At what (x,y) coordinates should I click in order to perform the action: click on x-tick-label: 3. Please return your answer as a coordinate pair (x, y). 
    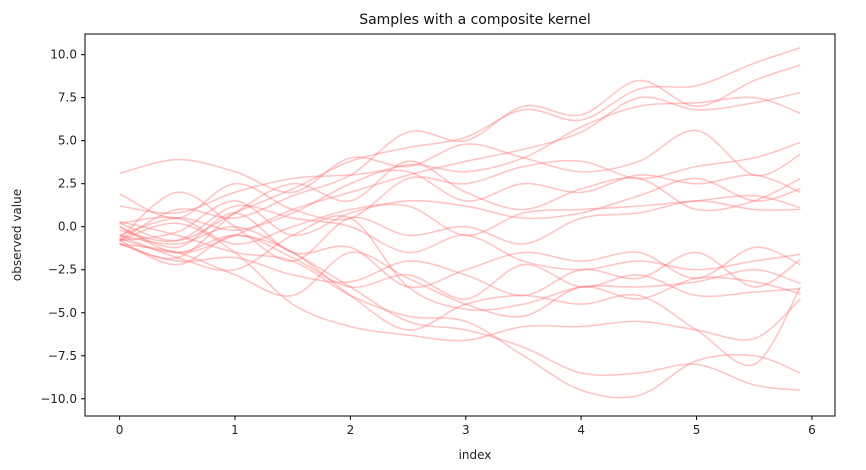
    Looking at the image, I should click on (466, 430).